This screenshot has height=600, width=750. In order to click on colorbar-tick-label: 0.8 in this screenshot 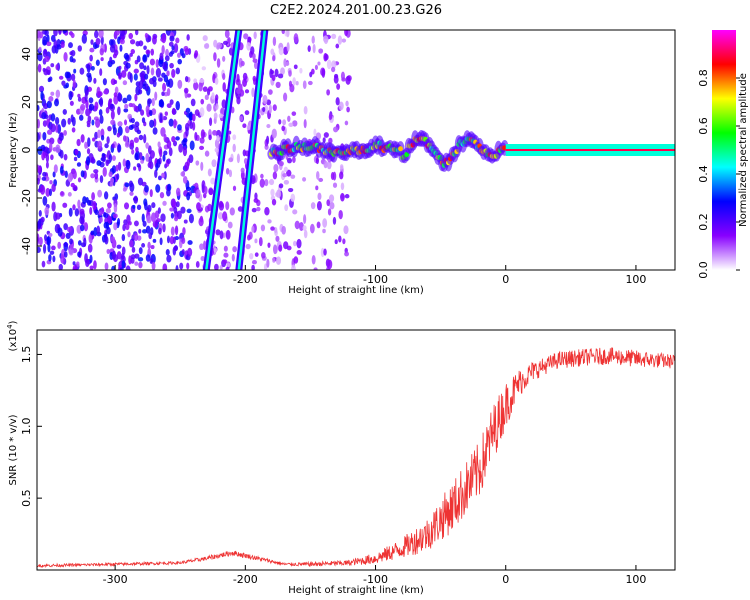, I will do `click(703, 78)`.